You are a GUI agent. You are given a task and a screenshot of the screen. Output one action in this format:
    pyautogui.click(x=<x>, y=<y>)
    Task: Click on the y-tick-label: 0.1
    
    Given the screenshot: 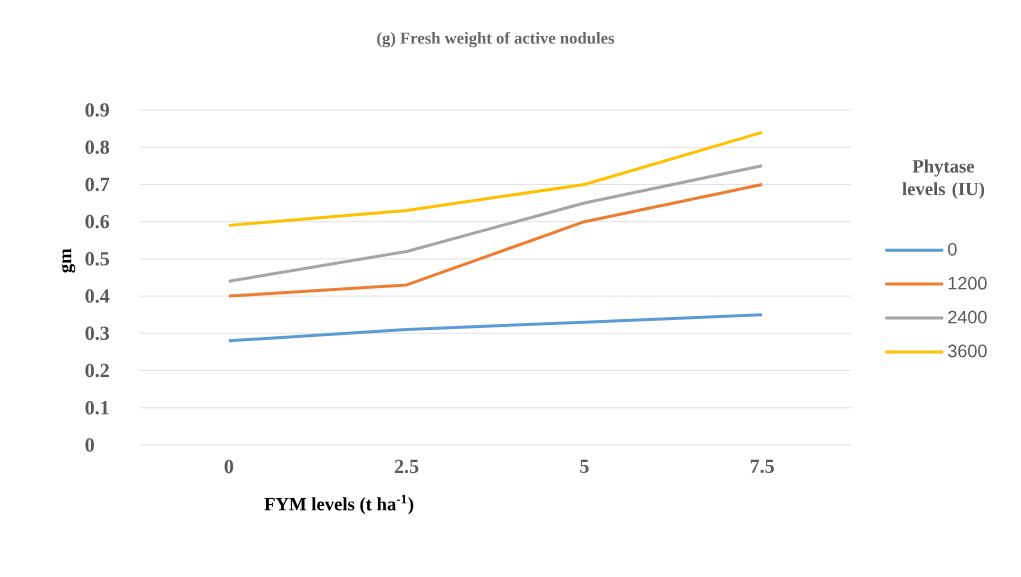 What is the action you would take?
    pyautogui.click(x=97, y=407)
    